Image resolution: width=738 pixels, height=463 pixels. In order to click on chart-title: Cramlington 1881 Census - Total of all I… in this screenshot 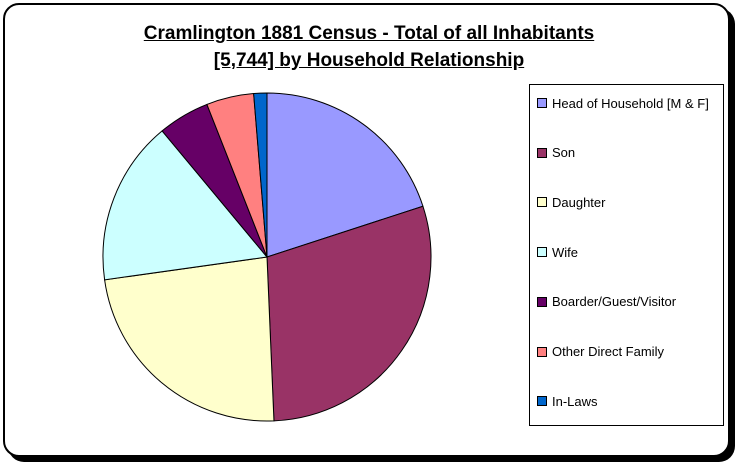, I will do `click(369, 47)`.